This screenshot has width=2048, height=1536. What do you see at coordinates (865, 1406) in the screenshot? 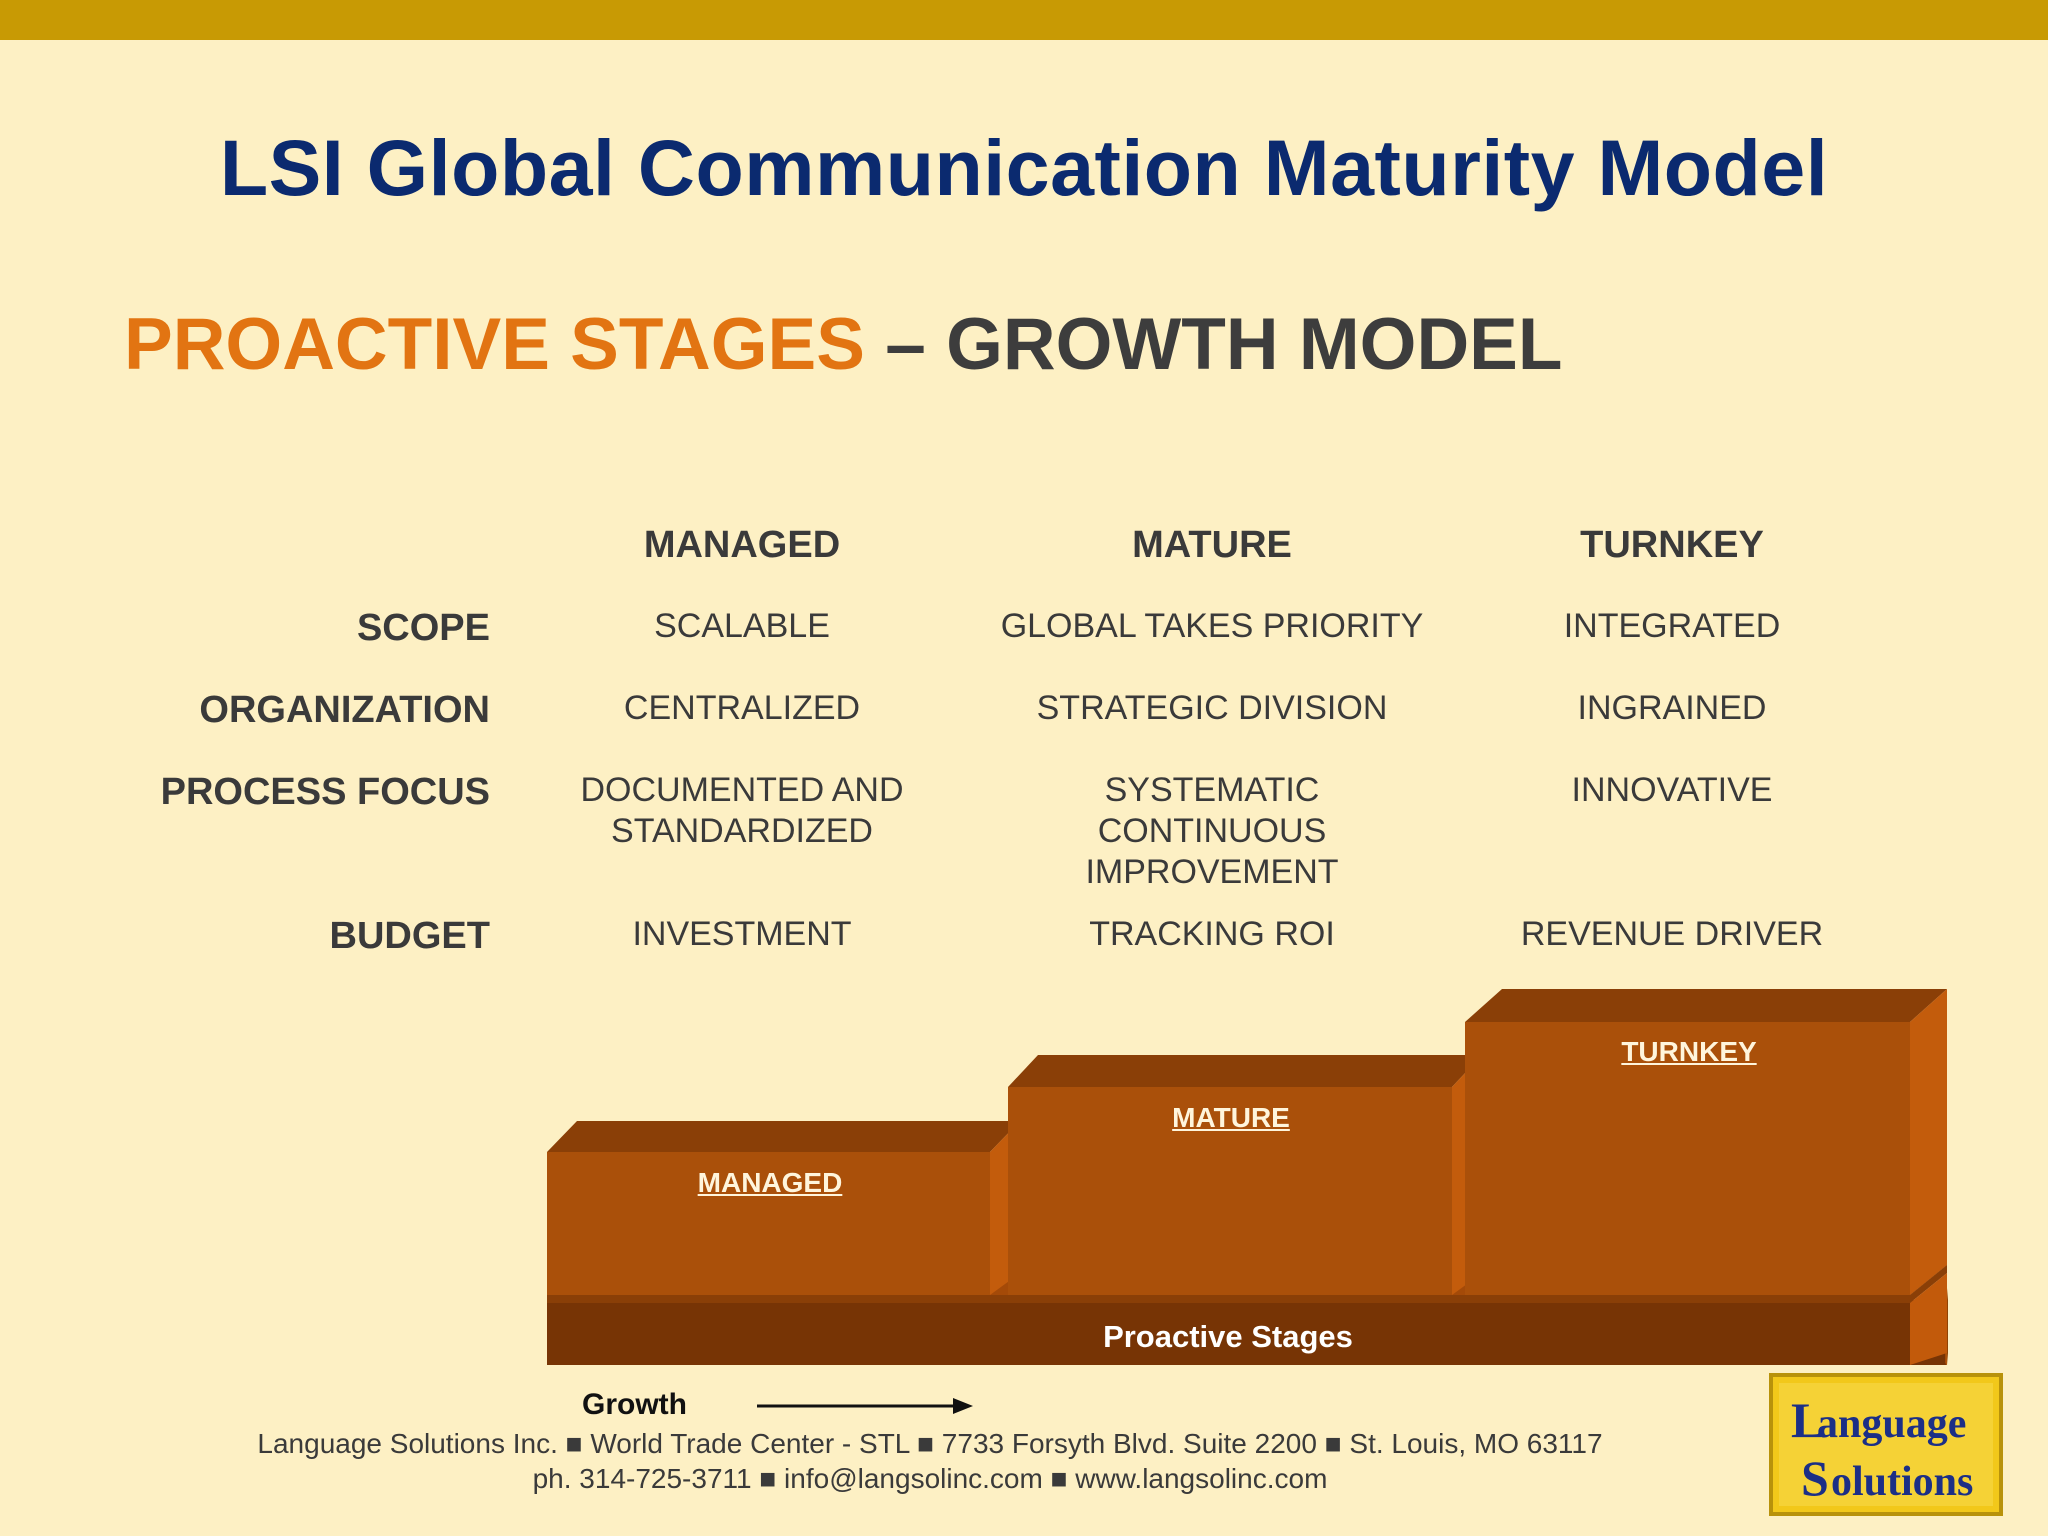
I see `growth-arrow-icon` at bounding box center [865, 1406].